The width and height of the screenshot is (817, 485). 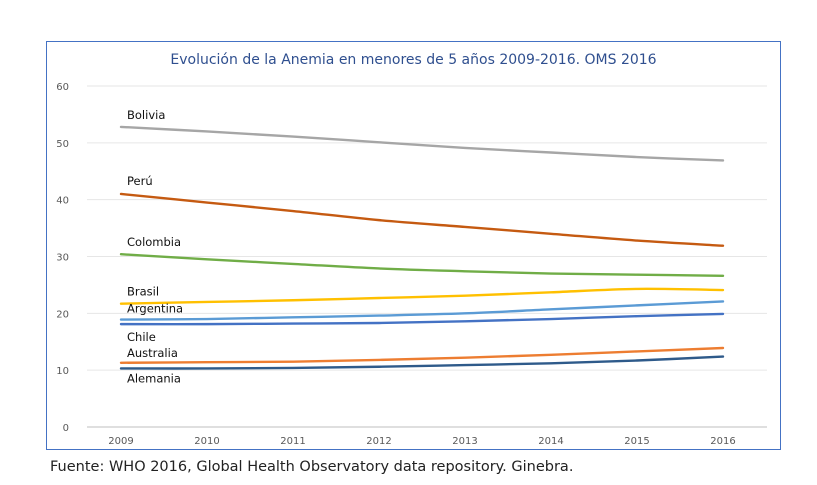 I want to click on series-label: Colombia, so click(x=154, y=242).